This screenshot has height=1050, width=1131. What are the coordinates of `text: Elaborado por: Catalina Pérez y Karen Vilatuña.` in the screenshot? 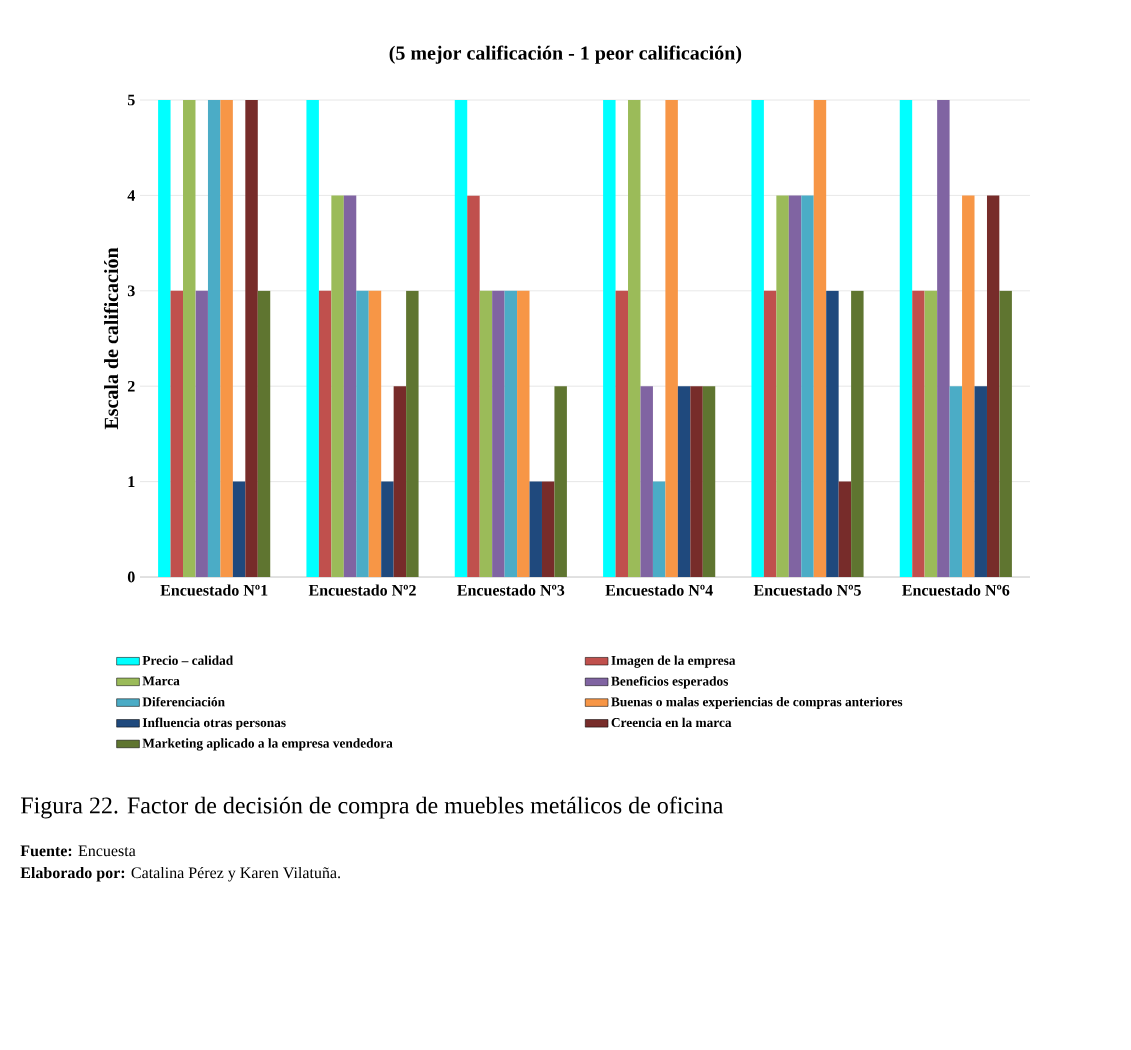 It's located at (180, 874).